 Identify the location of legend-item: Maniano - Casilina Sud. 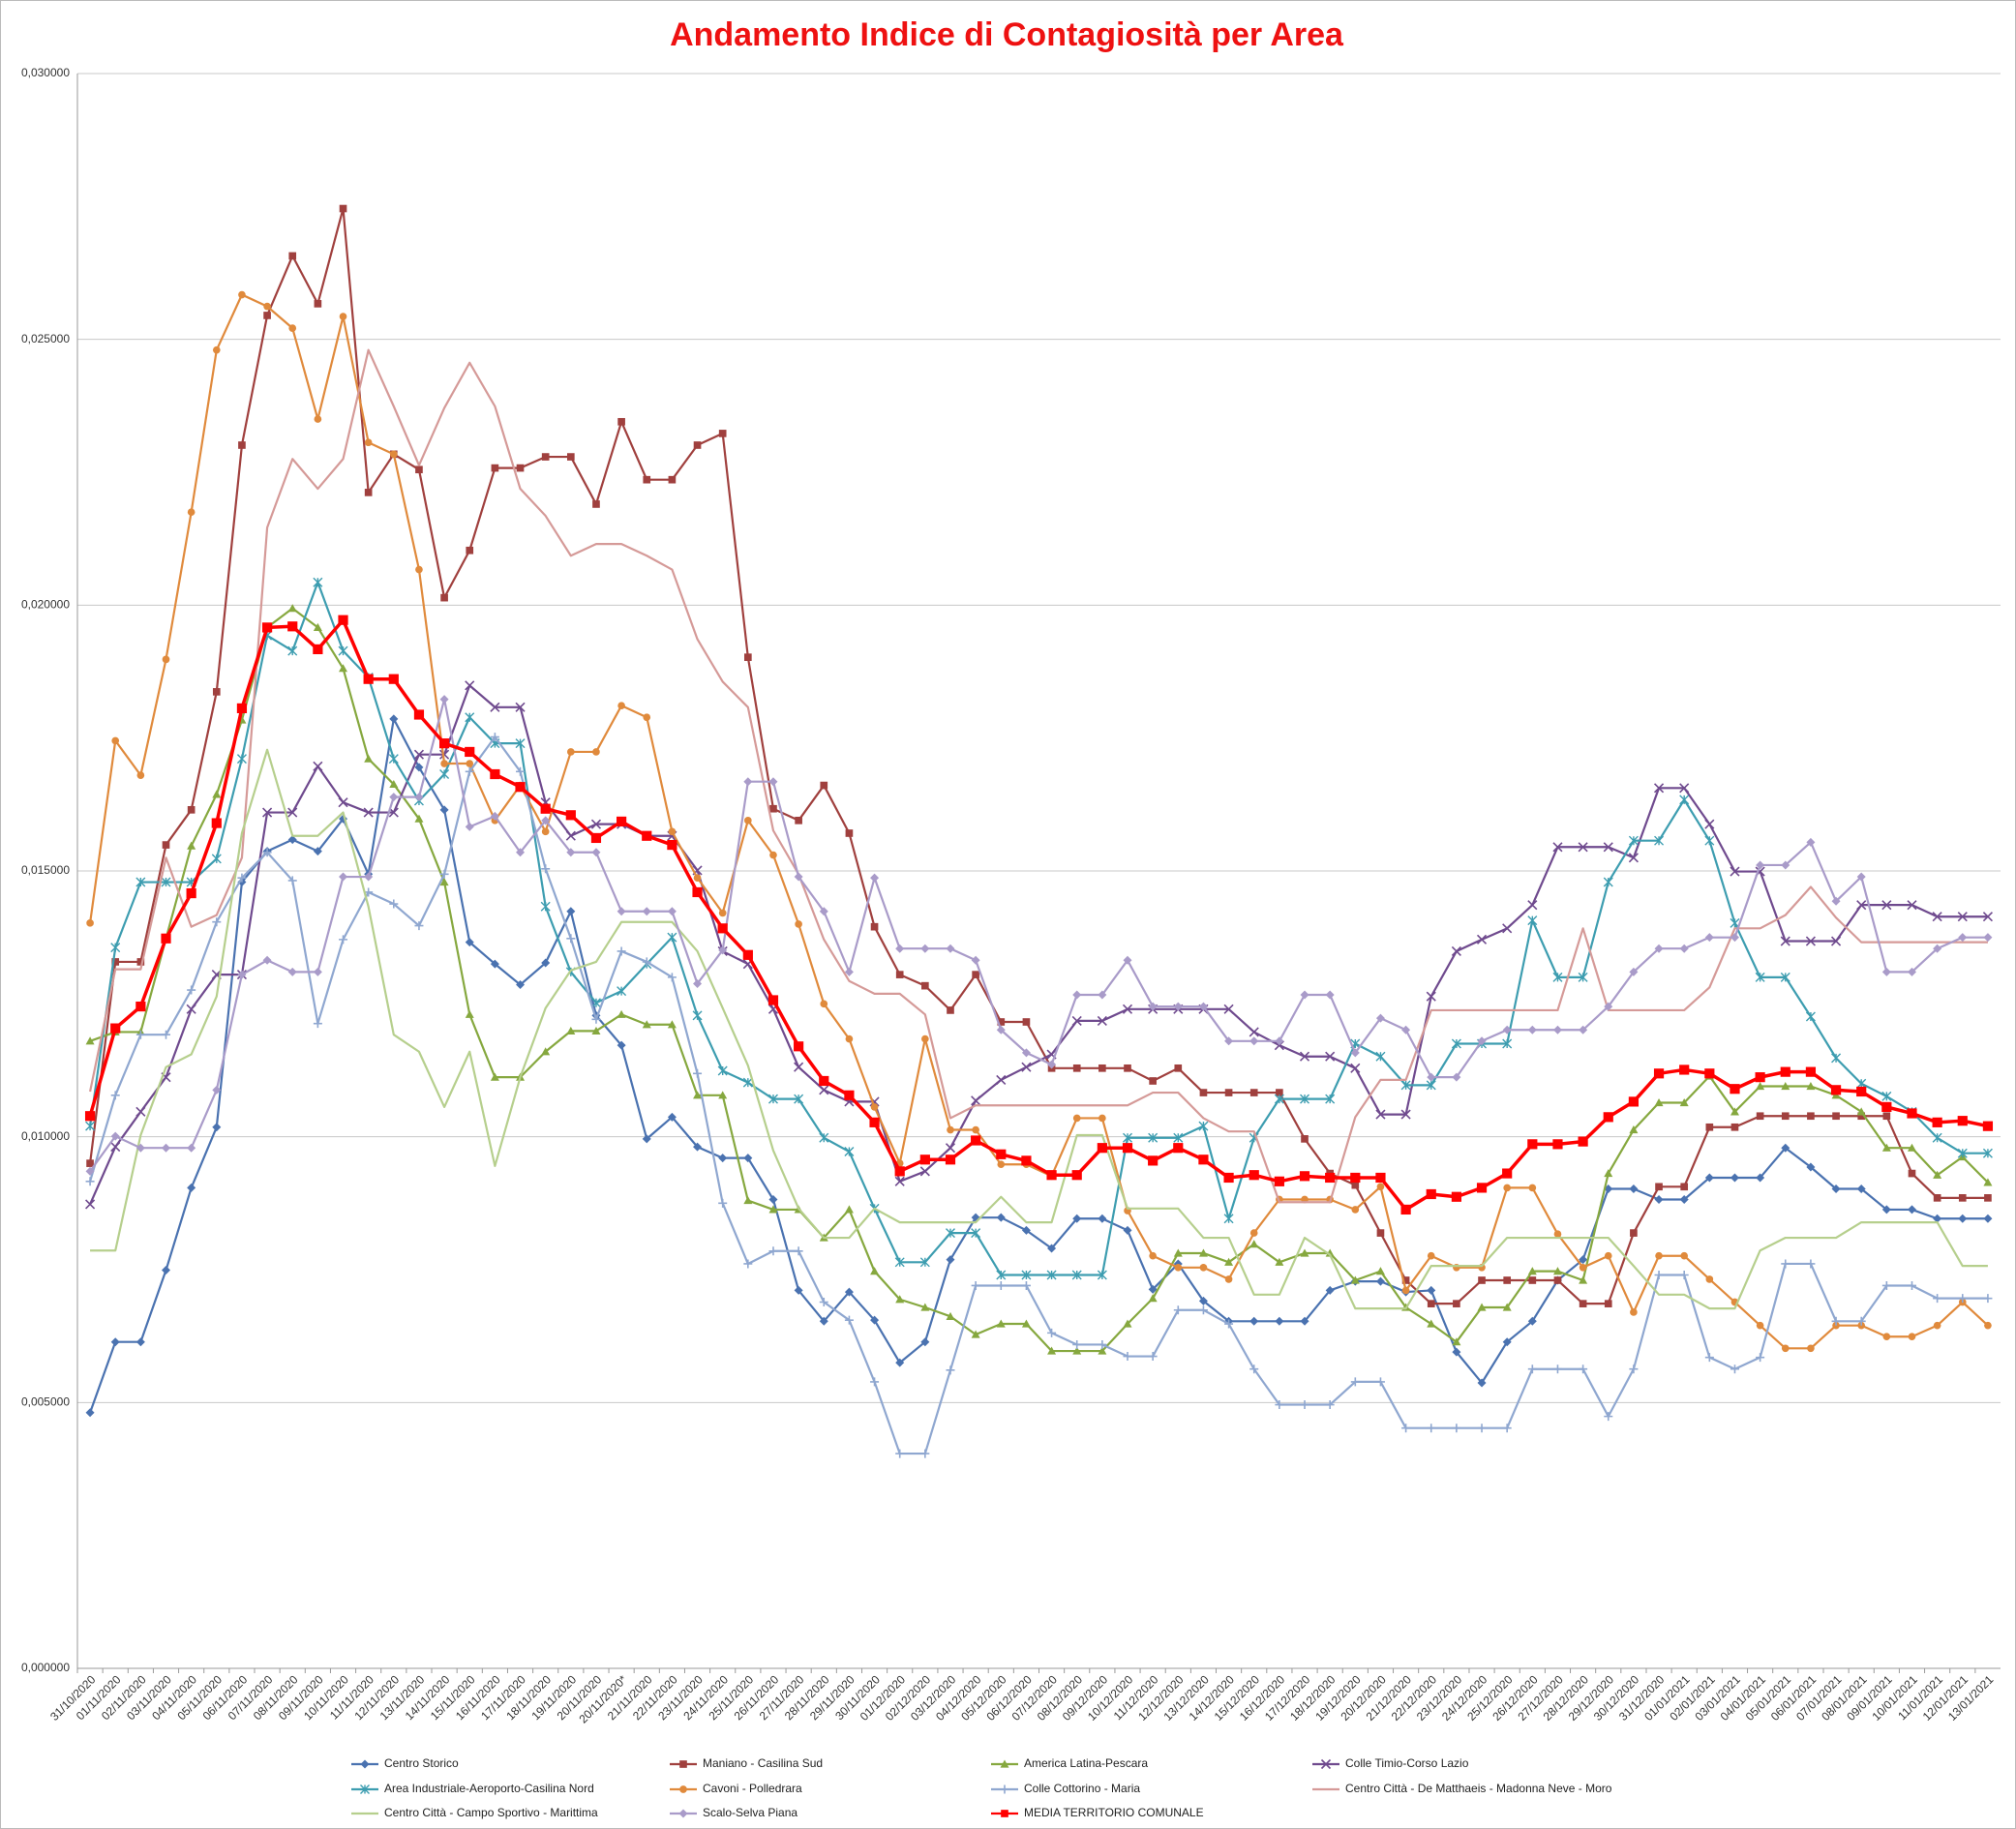
(747, 1763).